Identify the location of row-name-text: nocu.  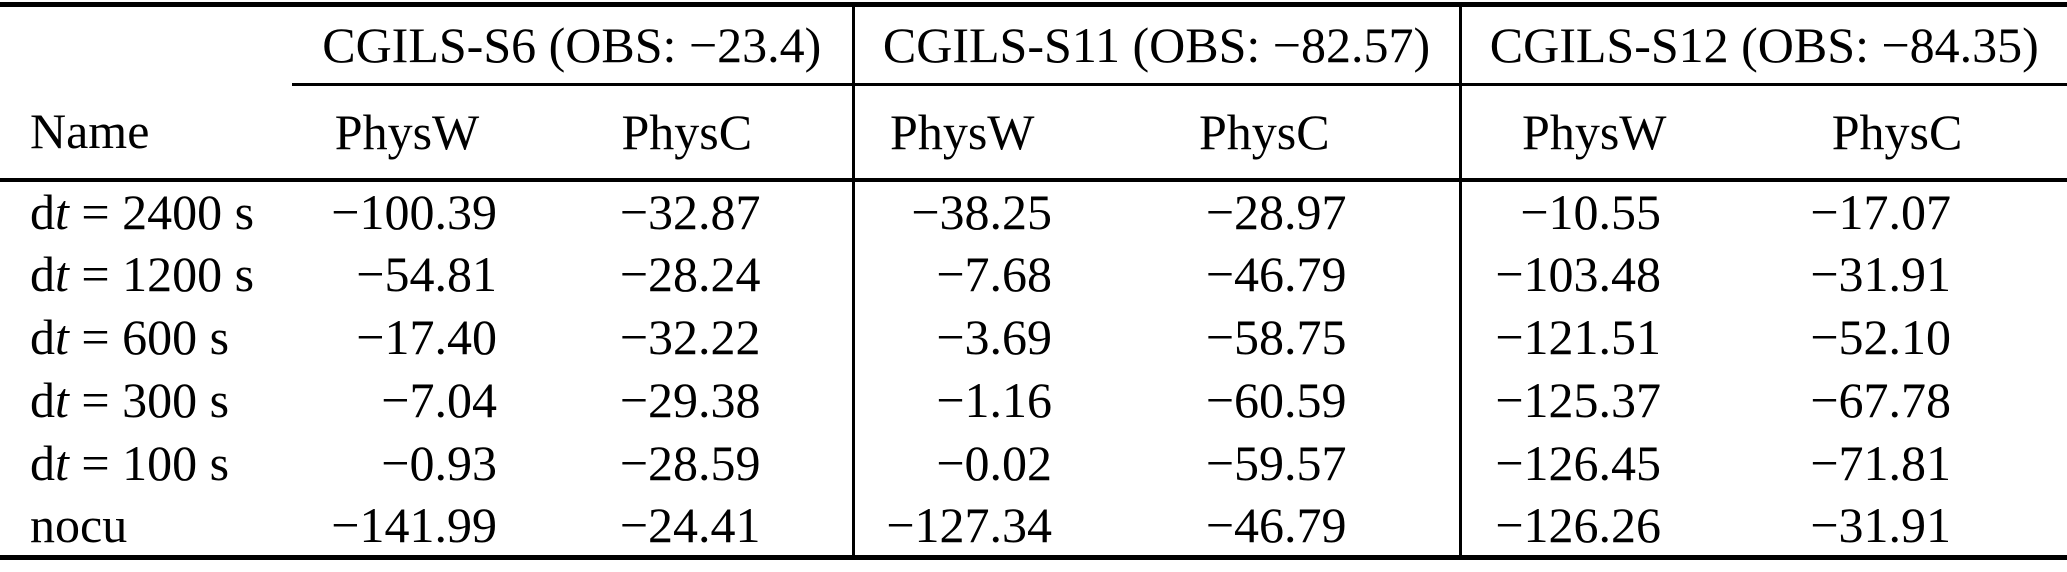
(79, 524).